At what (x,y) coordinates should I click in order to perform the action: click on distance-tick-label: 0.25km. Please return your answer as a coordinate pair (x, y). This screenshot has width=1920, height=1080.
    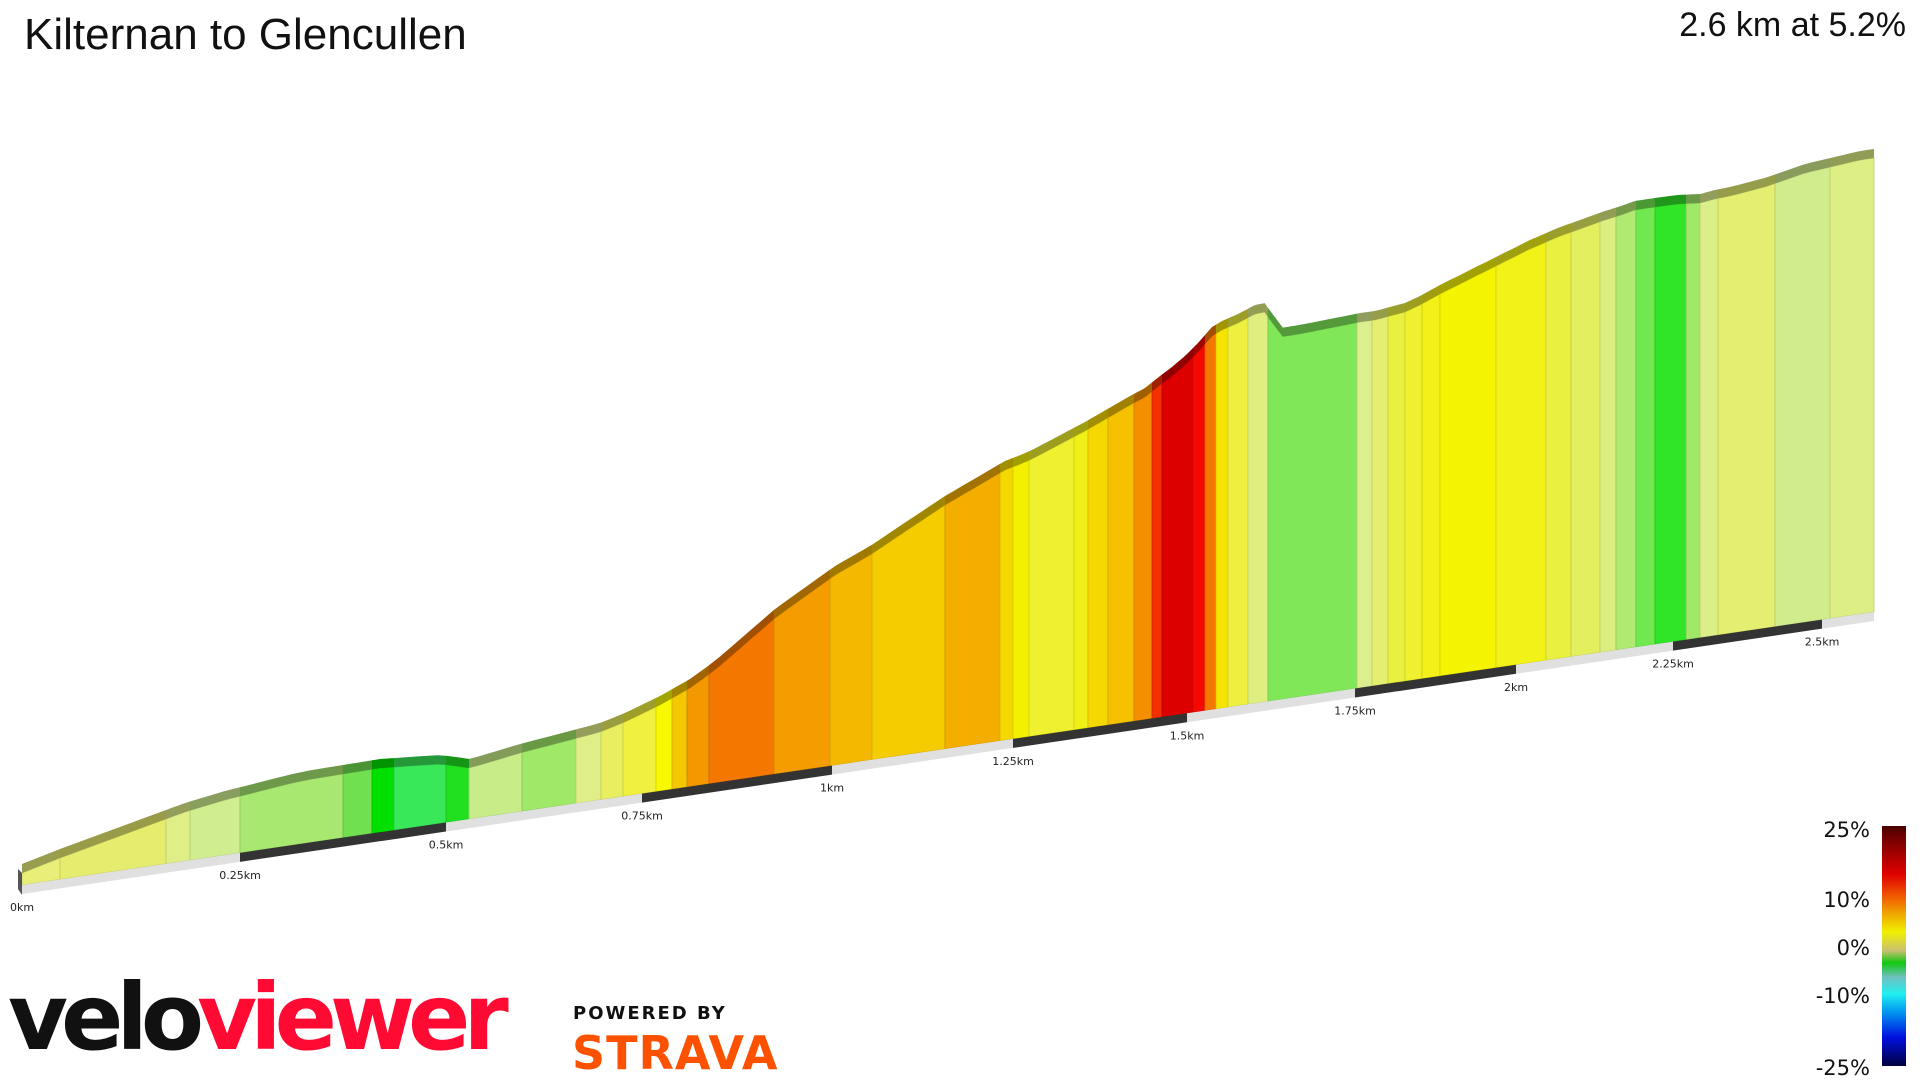
    Looking at the image, I should click on (240, 875).